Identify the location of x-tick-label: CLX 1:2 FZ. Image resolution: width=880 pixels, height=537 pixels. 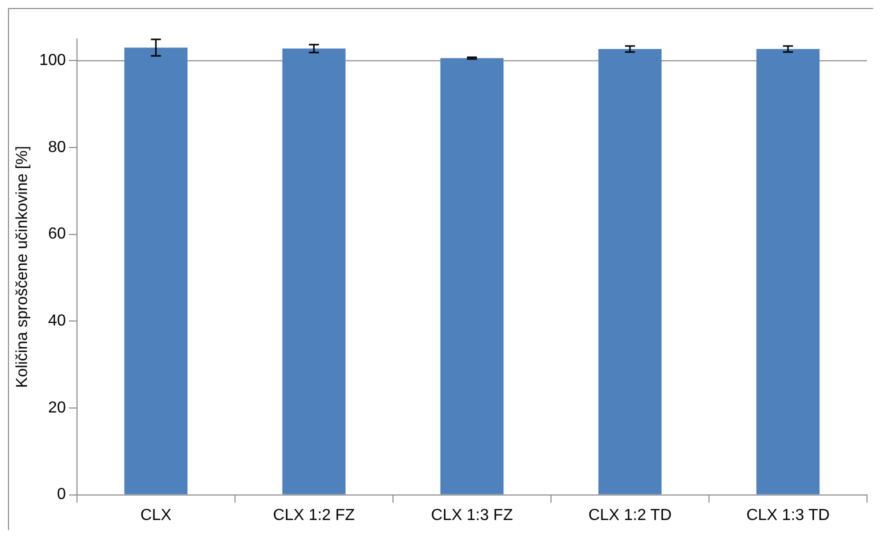
(314, 515).